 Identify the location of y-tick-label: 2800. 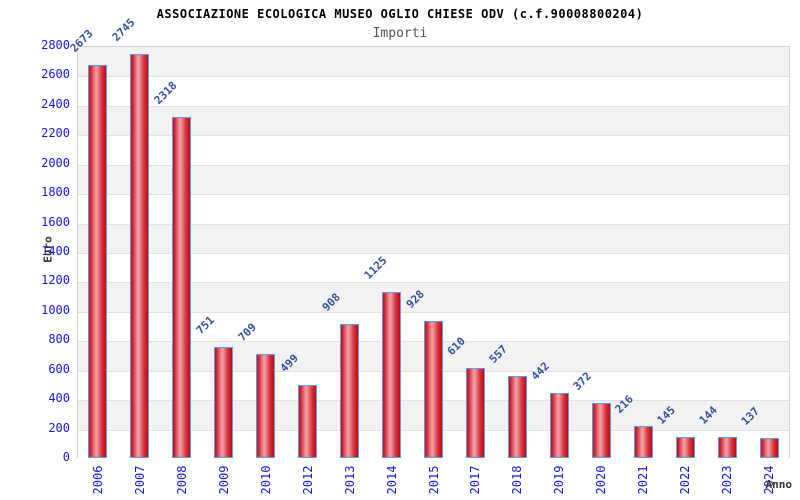
(55, 45).